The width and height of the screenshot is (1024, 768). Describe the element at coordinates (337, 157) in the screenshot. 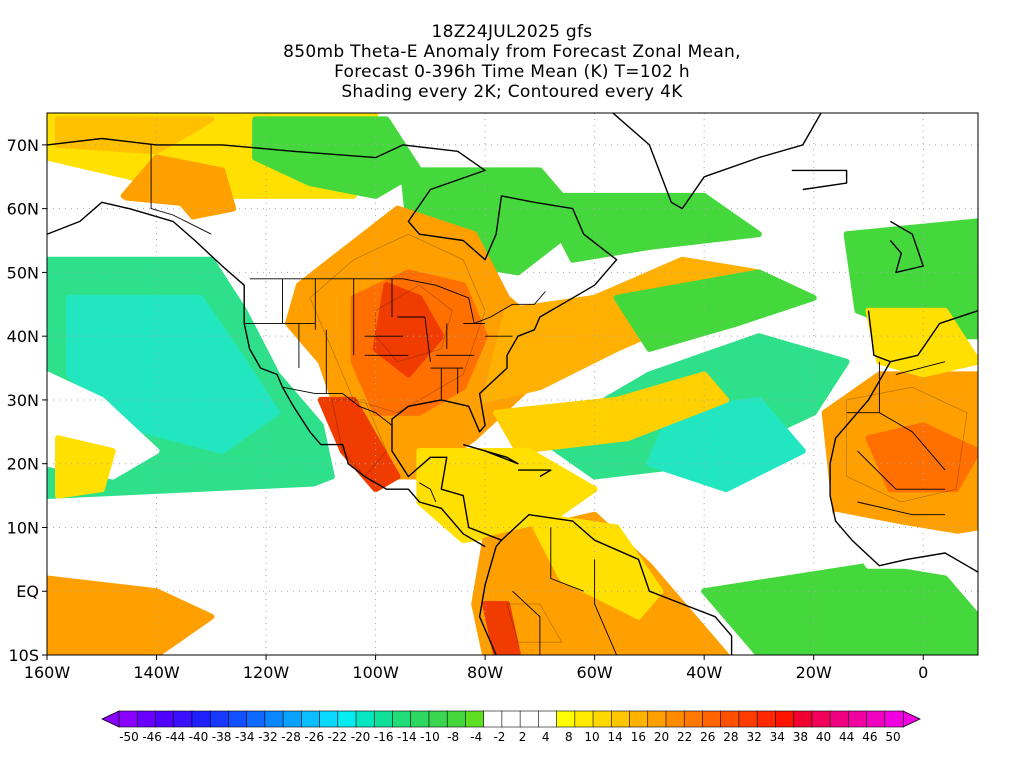

I see `region-canada-arctic-green` at that location.